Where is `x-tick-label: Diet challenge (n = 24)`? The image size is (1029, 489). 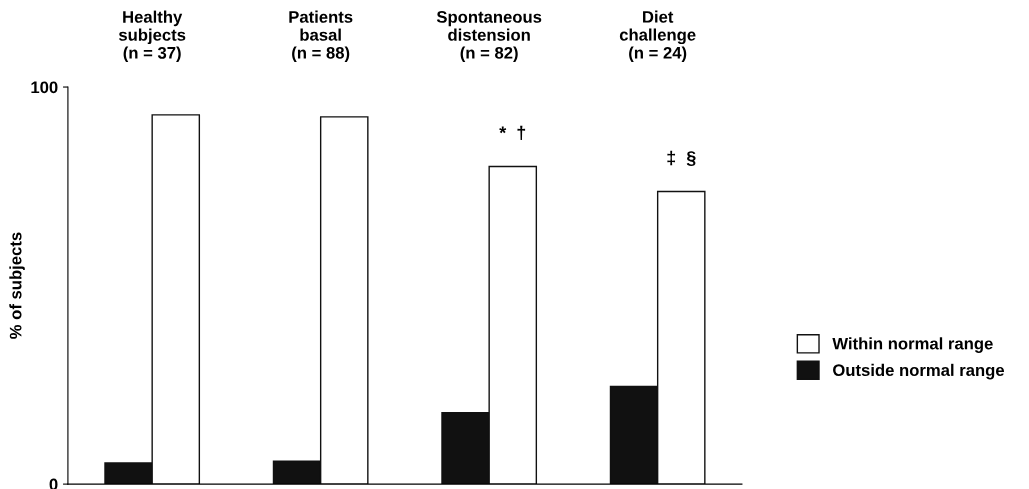
x-tick-label: Diet challenge (n = 24) is located at coordinates (657, 36).